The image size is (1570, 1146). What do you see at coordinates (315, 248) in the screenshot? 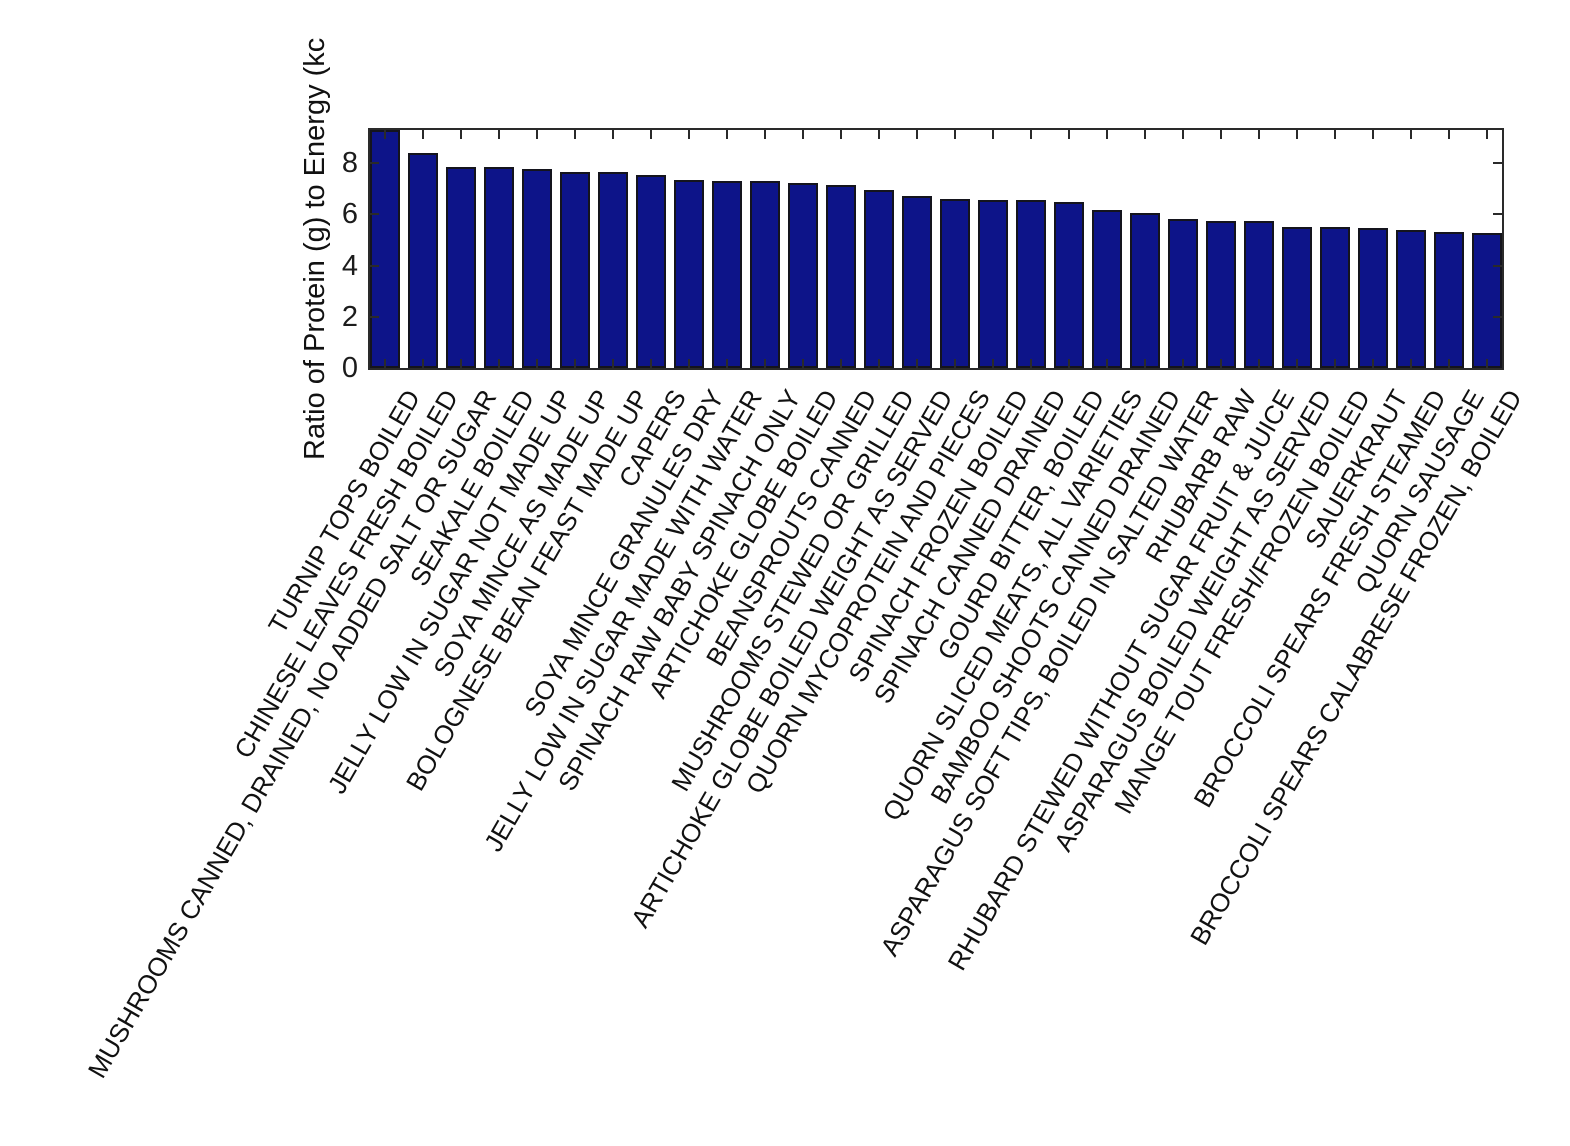
I see `y-axis-label: Ratio of Protein (g) to Energy (kc` at bounding box center [315, 248].